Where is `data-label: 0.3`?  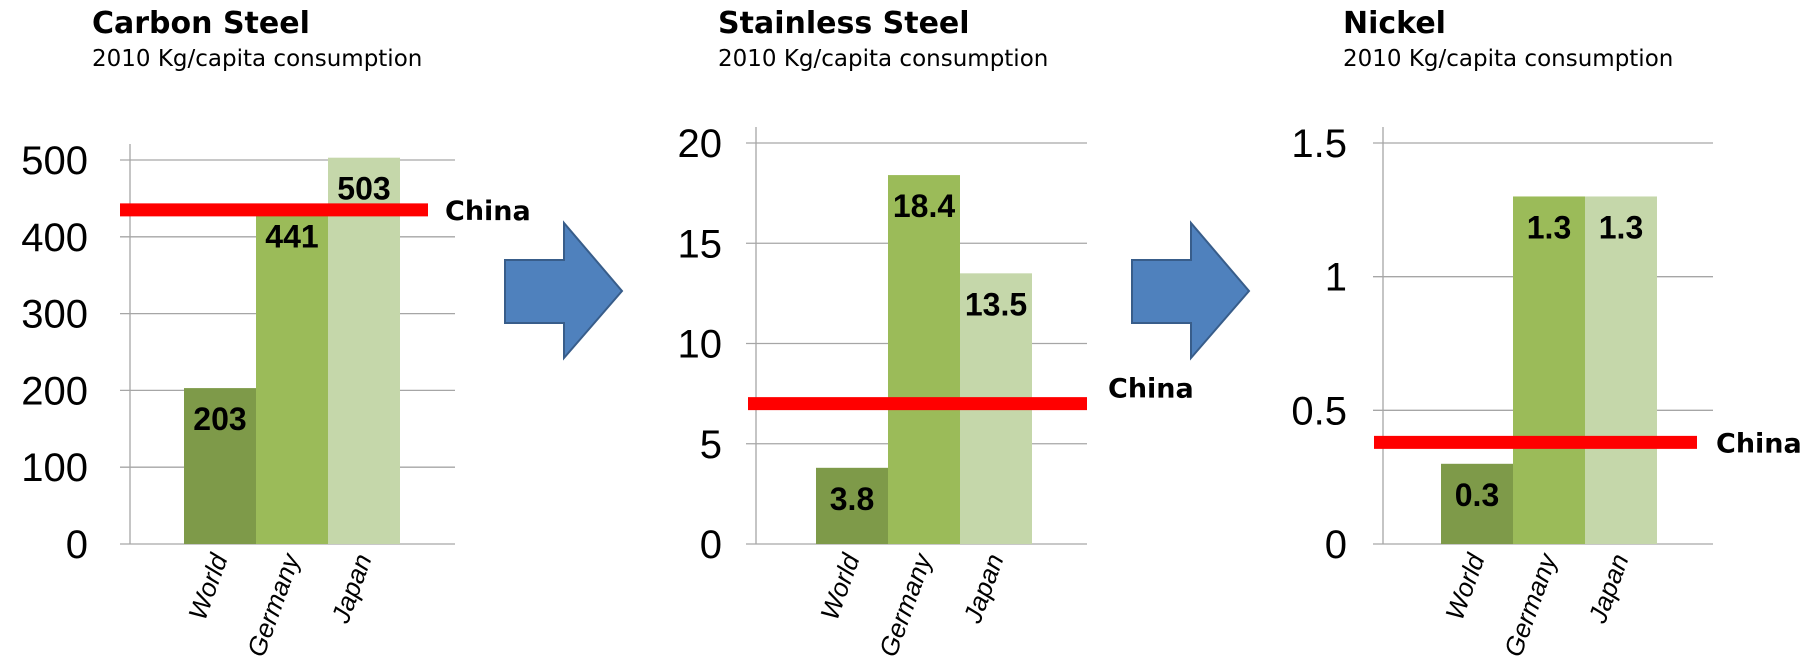 data-label: 0.3 is located at coordinates (1477, 495).